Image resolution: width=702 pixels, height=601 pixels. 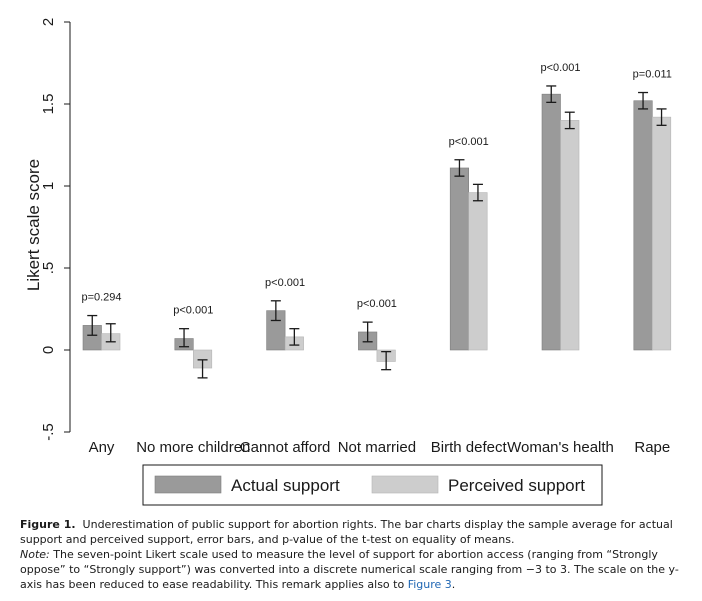 I want to click on error-bar-perceived-support-woman-s-health, so click(x=569, y=120).